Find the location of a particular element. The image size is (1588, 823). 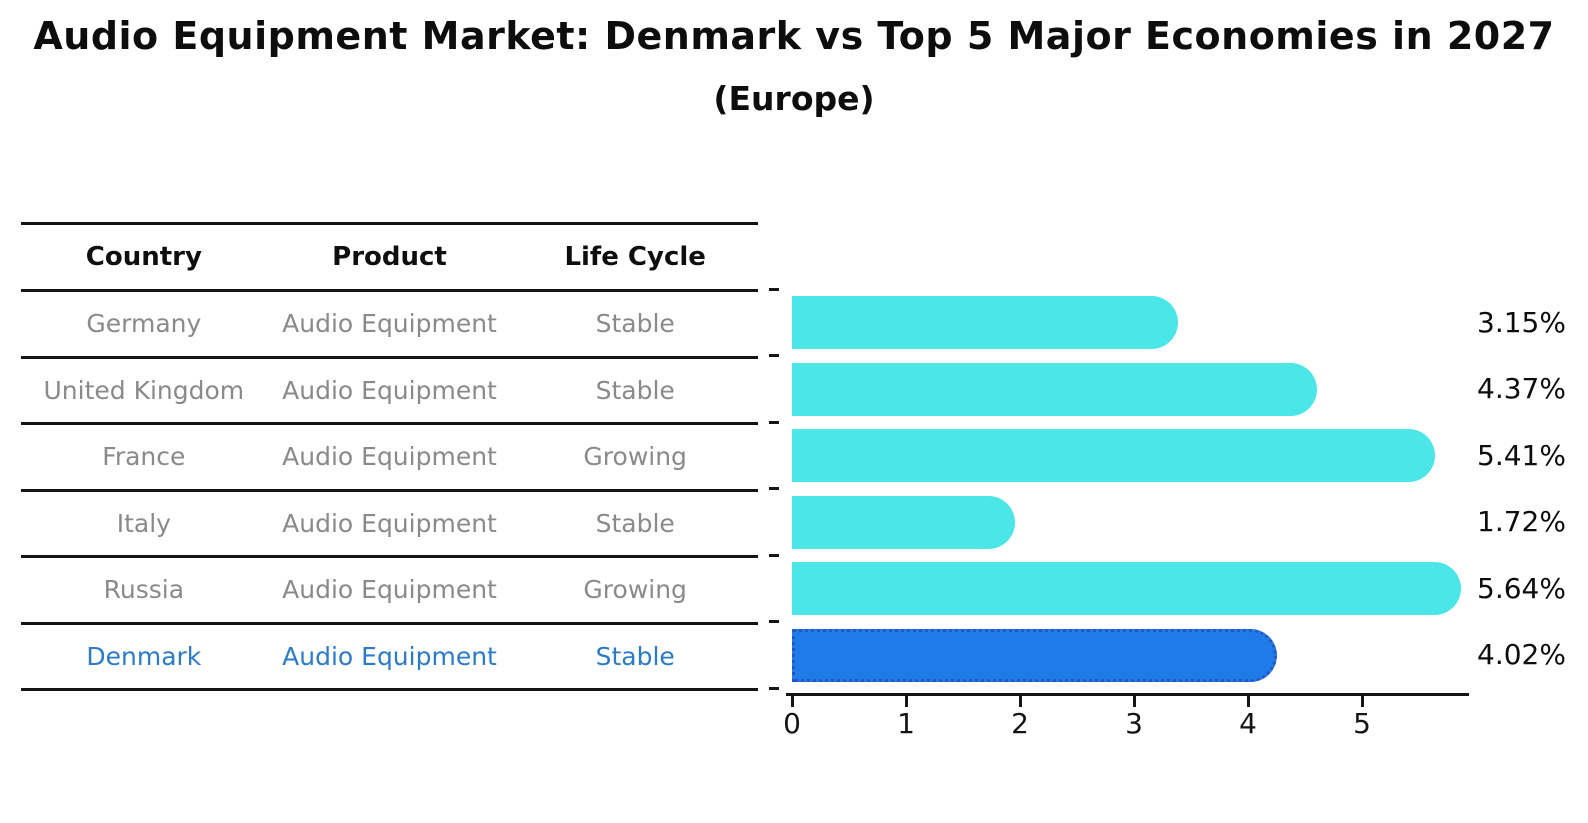

table-row-united-kingdom: United Kingdom Audio Equipment Stable is located at coordinates (389, 392).